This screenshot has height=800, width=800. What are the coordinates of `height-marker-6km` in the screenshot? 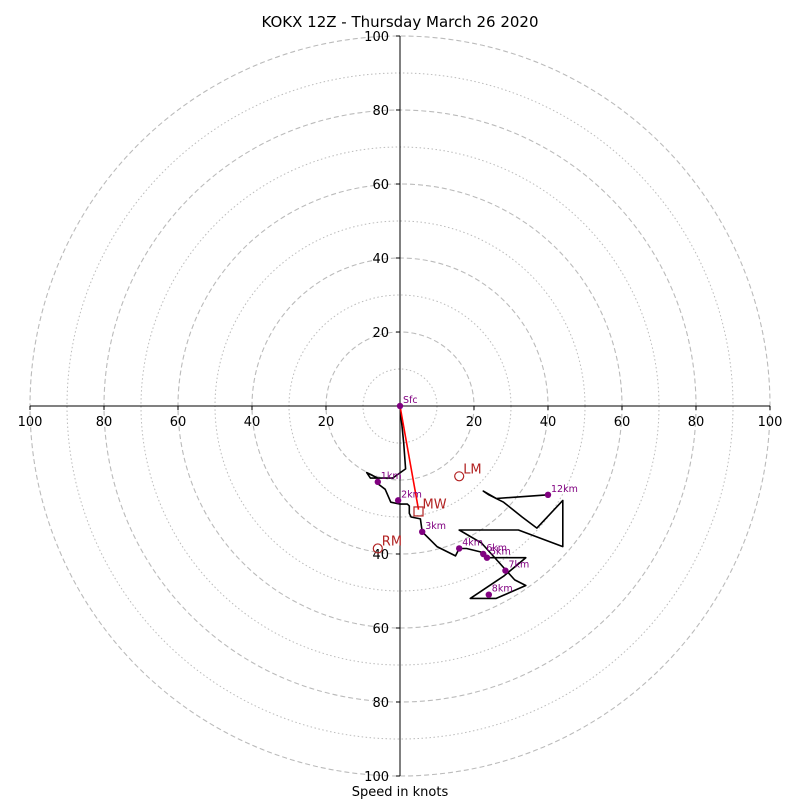 It's located at (483, 554).